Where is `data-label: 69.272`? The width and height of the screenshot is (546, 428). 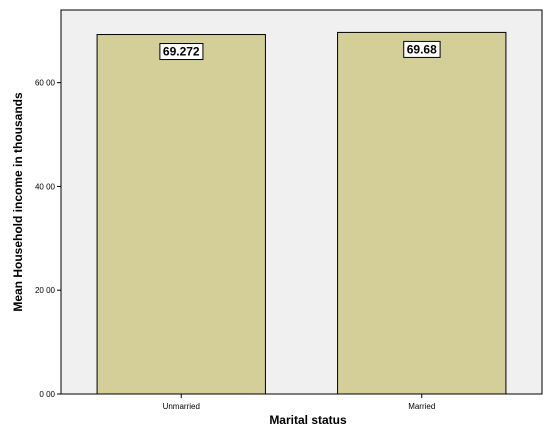
data-label: 69.272 is located at coordinates (181, 52).